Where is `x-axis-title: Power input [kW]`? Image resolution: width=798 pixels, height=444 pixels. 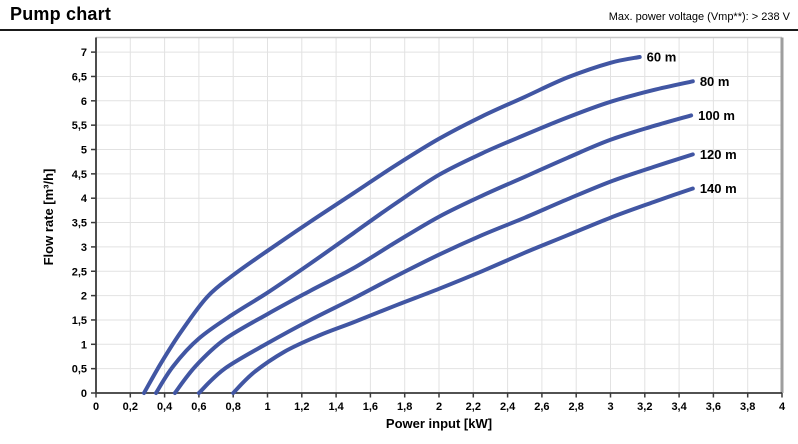
x-axis-title: Power input [kW] is located at coordinates (439, 423).